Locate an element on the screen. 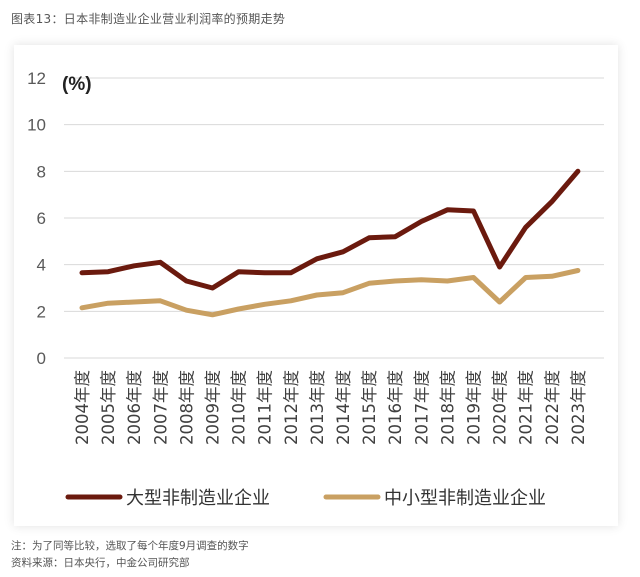  x-tick-label: 2014年度 is located at coordinates (343, 407).